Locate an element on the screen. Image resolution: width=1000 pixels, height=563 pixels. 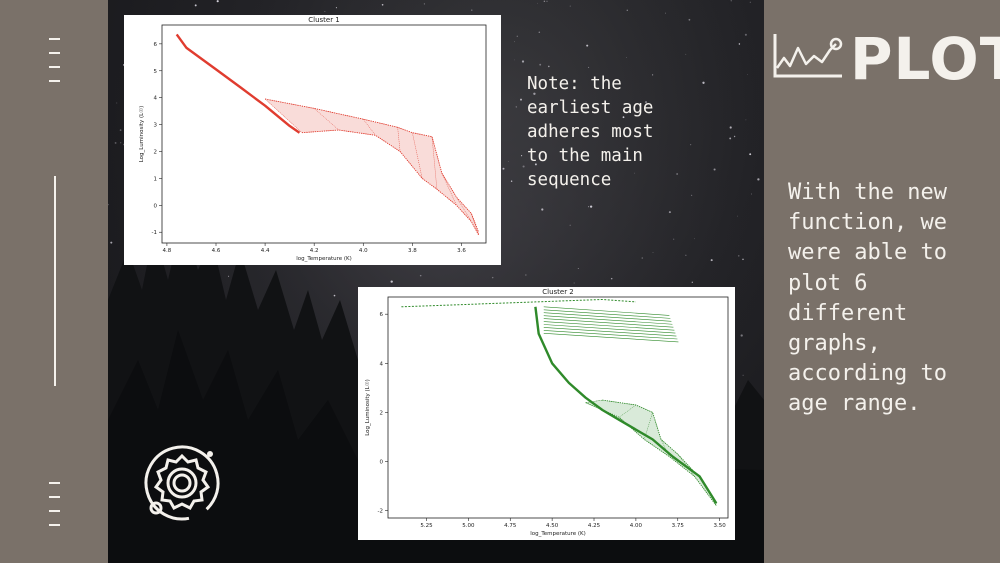
y-tick-label: -2 is located at coordinates (380, 512).